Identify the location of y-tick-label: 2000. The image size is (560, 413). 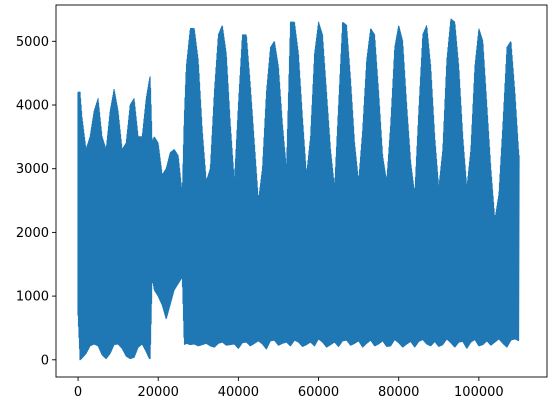
(32, 233).